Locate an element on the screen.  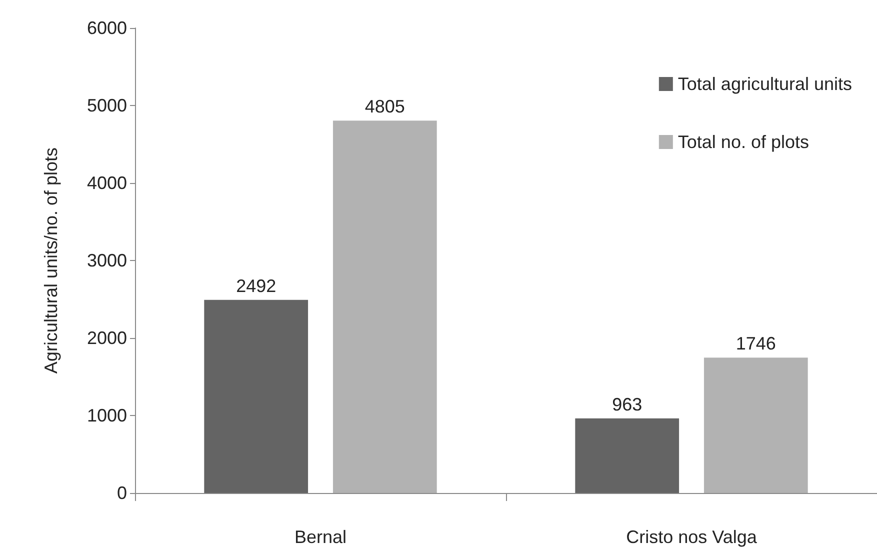
data-label: 963 is located at coordinates (627, 404).